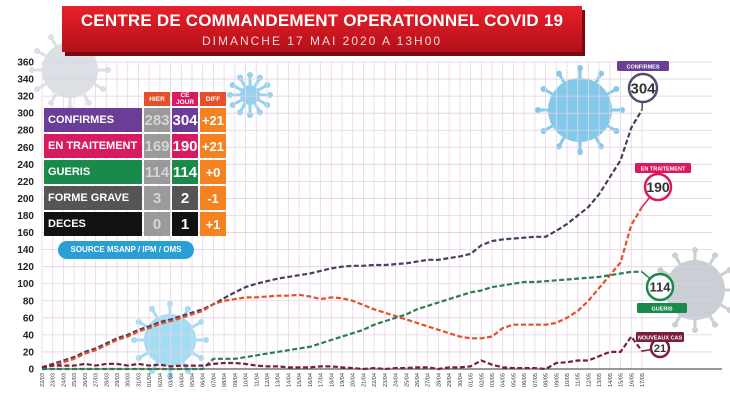 The width and height of the screenshot is (730, 403). Describe the element at coordinates (118, 380) in the screenshot. I see `x-tick-label: 29/03` at that location.